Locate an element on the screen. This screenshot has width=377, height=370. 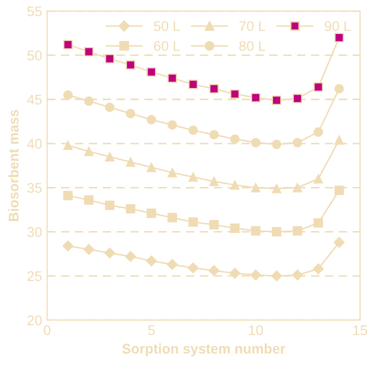
y-tick-label: 35 is located at coordinates (34, 187).